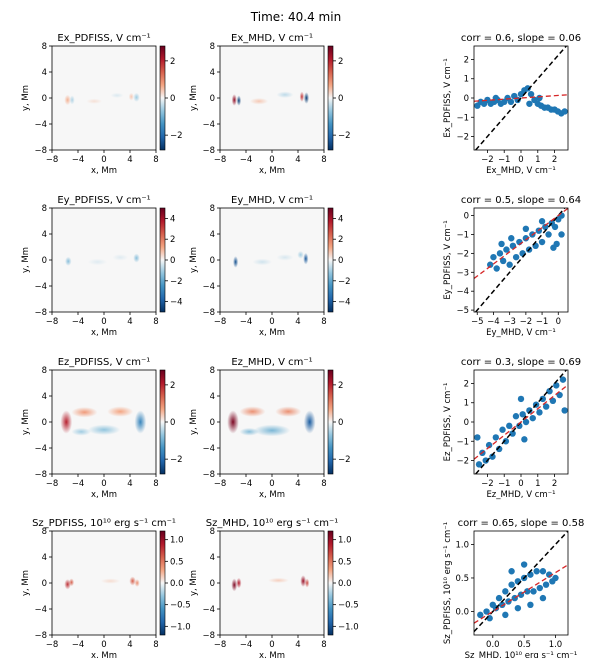 This screenshot has width=592, height=658. What do you see at coordinates (462, 311) in the screenshot?
I see `y-tick-label: −5` at bounding box center [462, 311].